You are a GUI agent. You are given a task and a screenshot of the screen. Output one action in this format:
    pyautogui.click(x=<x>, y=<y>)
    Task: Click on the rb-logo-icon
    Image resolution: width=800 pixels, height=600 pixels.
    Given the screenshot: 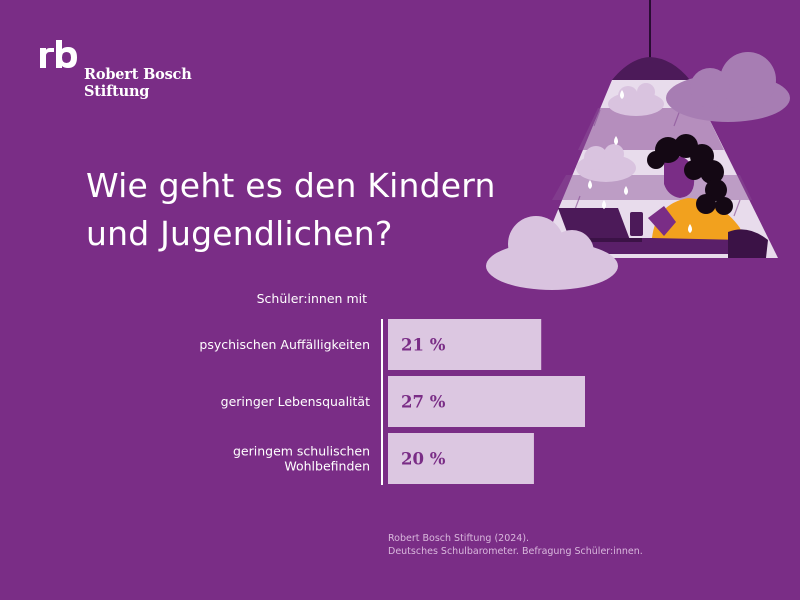 What is the action you would take?
    pyautogui.click(x=58, y=54)
    